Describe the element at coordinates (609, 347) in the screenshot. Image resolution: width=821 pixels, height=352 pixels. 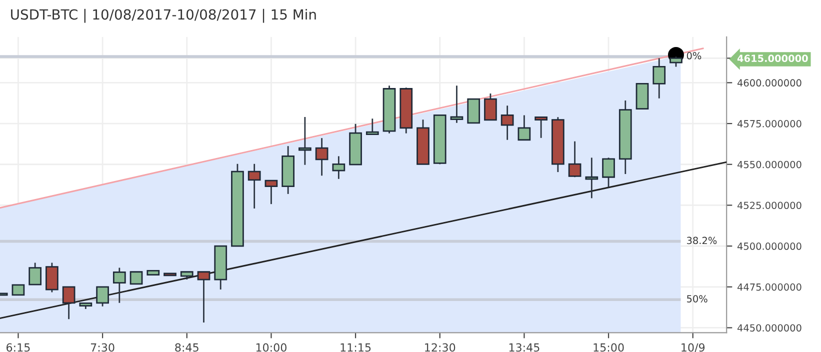
I see `x-tick-label: 15:00` at that location.